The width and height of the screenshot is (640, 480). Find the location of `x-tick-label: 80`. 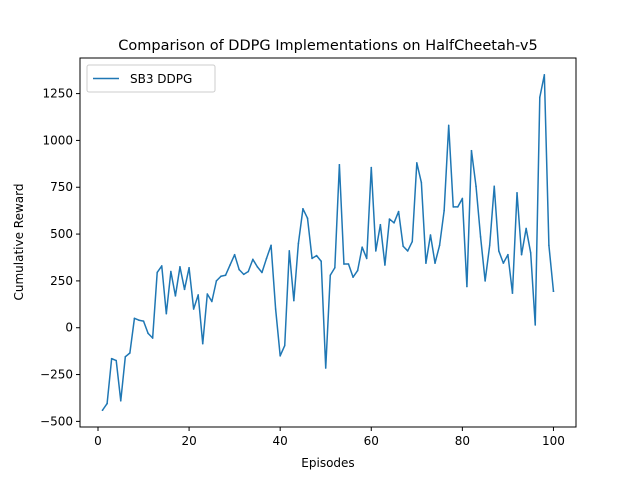

x-tick-label: 80 is located at coordinates (462, 441).